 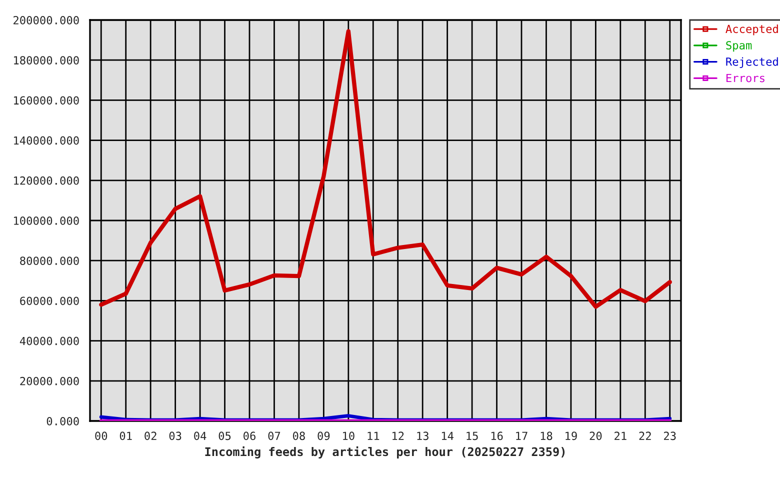 What do you see at coordinates (596, 436) in the screenshot?
I see `x-tick-label: 20` at bounding box center [596, 436].